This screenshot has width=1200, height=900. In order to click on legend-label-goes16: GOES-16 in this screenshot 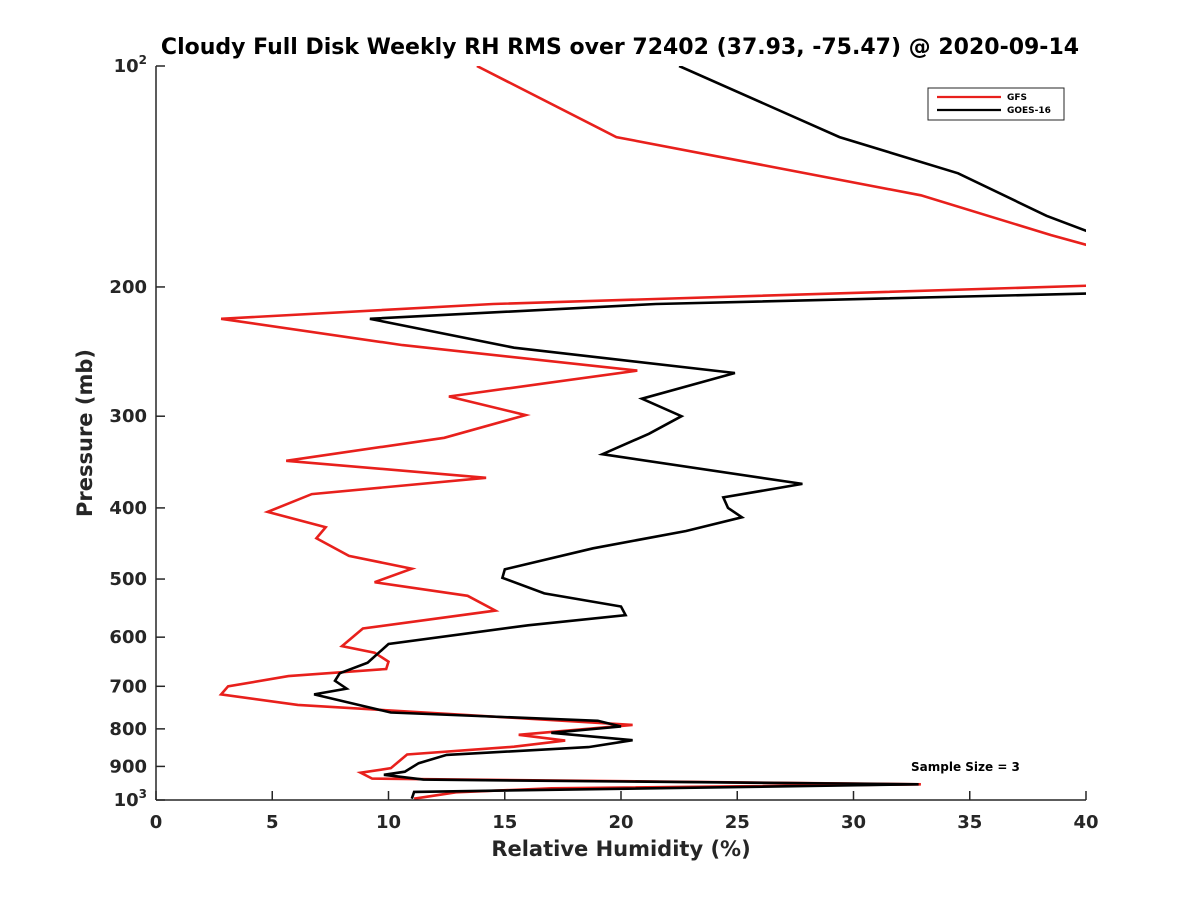, I will do `click(1029, 111)`.